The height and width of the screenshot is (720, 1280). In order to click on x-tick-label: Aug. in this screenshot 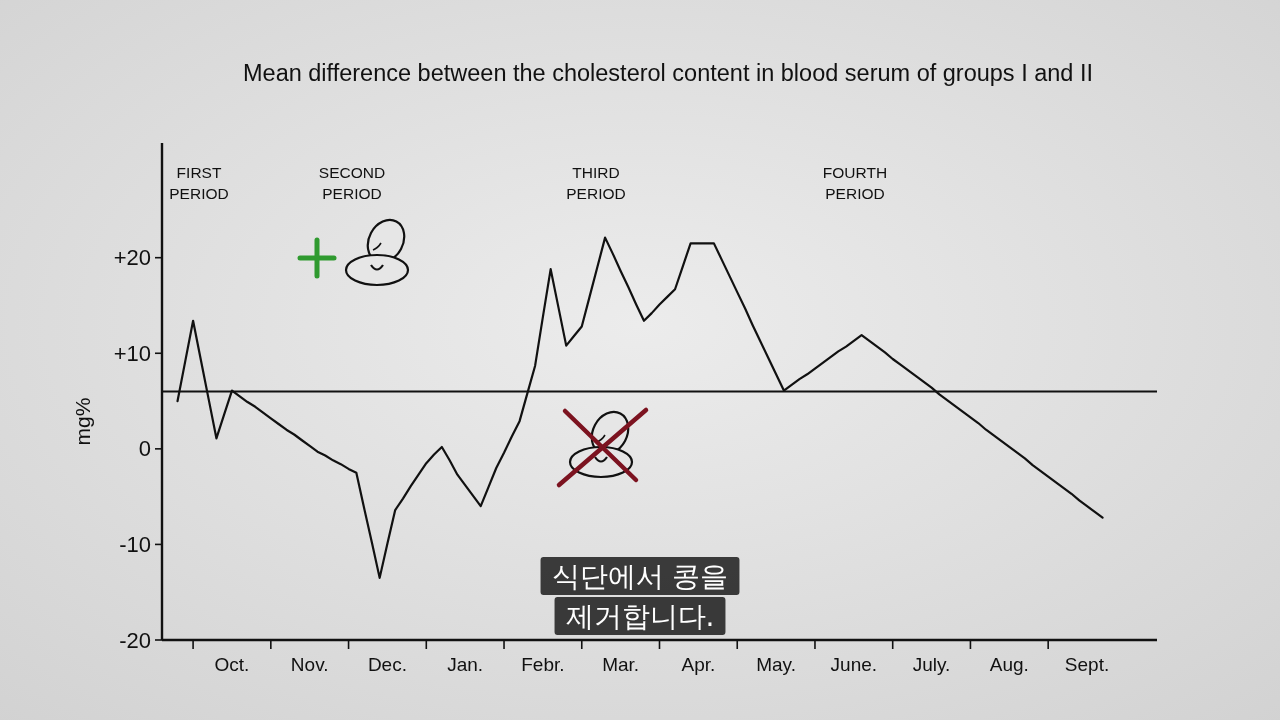, I will do `click(1009, 664)`.